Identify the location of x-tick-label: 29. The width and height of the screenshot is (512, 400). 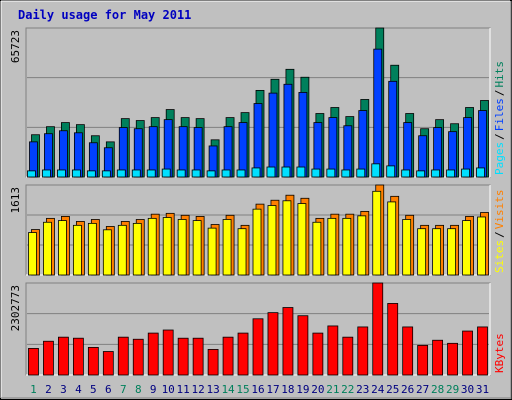
(452, 389).